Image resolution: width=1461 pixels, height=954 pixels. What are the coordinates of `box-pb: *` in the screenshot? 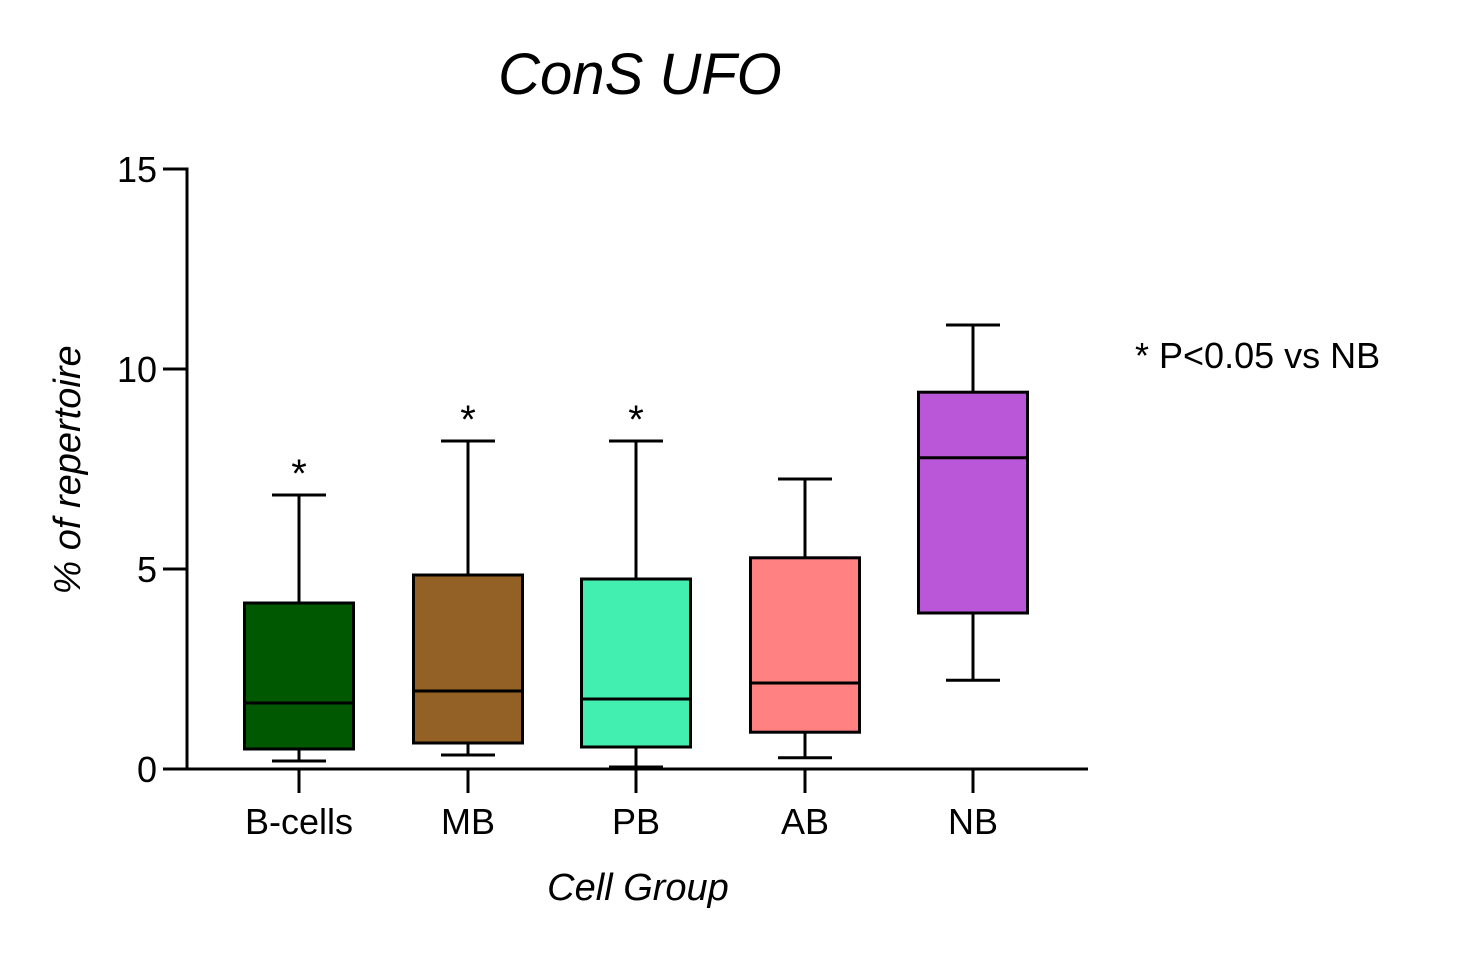 It's located at (636, 583).